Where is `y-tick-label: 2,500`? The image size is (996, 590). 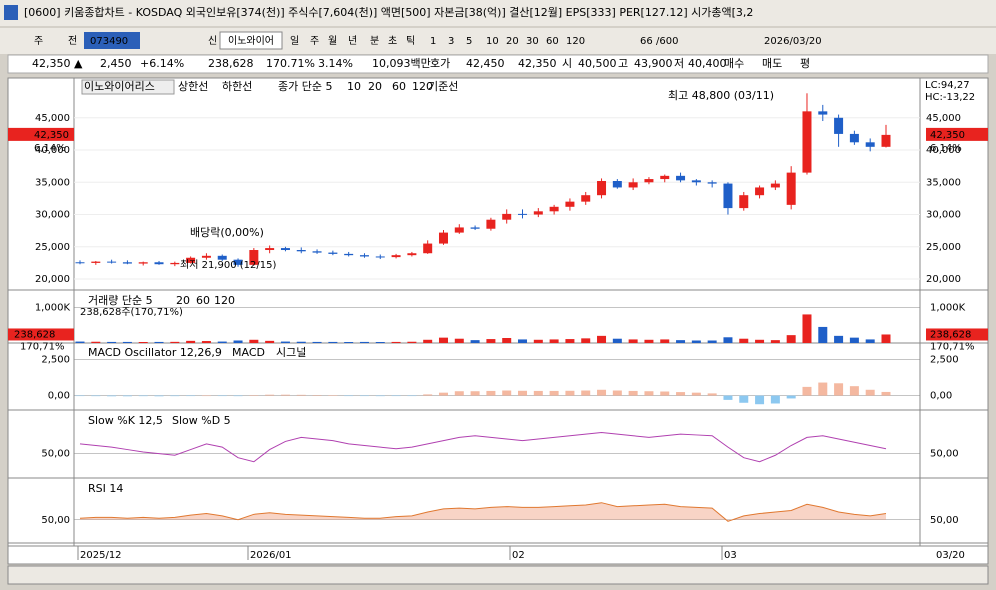
y-tick-label: 2,500 is located at coordinates (944, 359).